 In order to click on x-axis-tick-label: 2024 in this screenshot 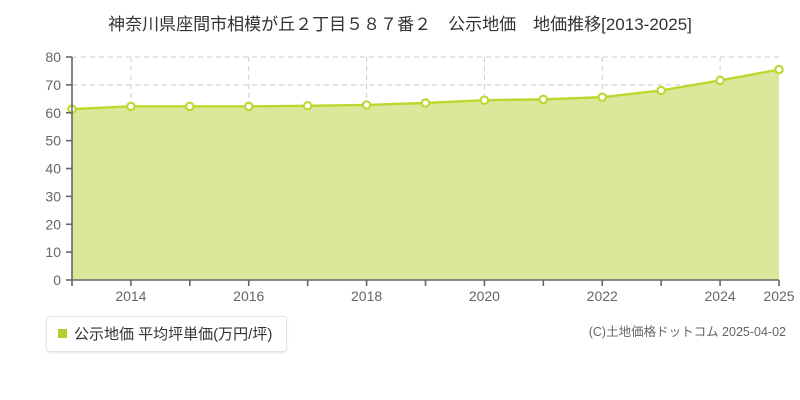, I will do `click(720, 296)`.